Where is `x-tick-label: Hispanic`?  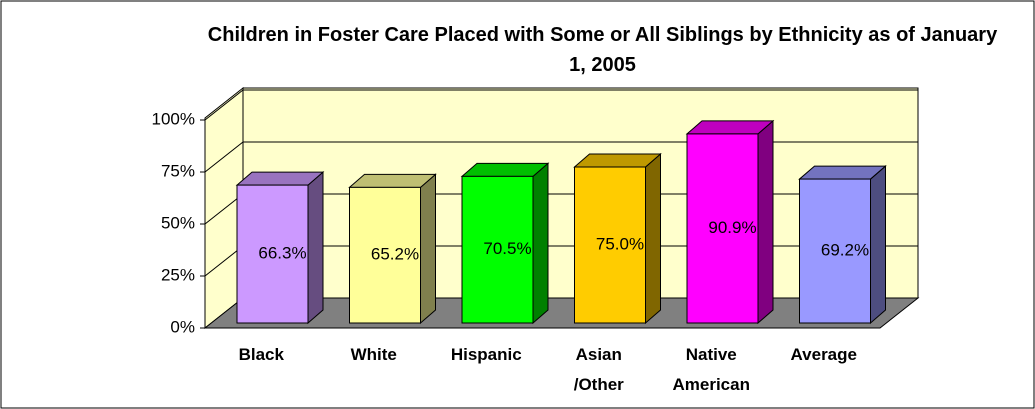
x-tick-label: Hispanic is located at coordinates (486, 354).